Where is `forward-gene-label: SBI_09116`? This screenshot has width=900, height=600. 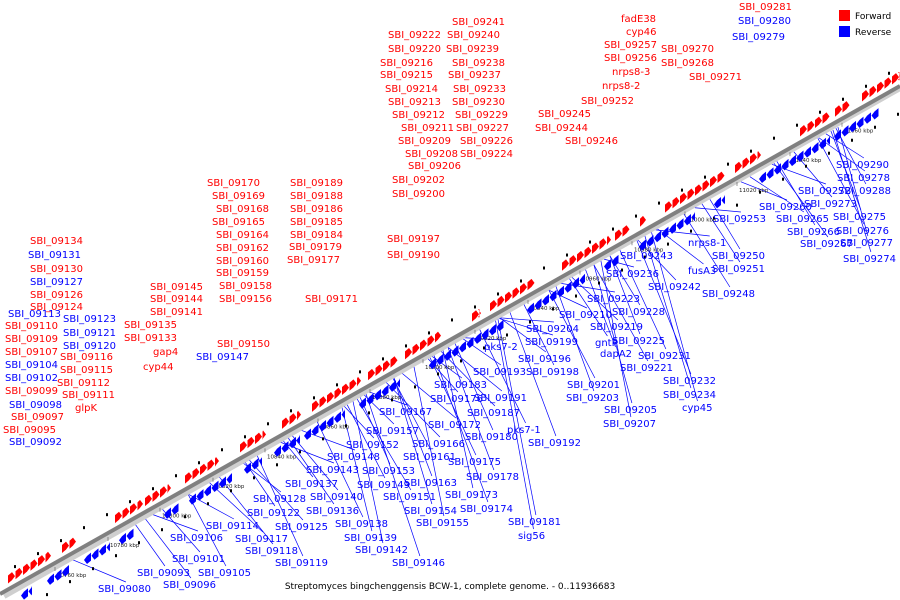 forward-gene-label: SBI_09116 is located at coordinates (86, 357).